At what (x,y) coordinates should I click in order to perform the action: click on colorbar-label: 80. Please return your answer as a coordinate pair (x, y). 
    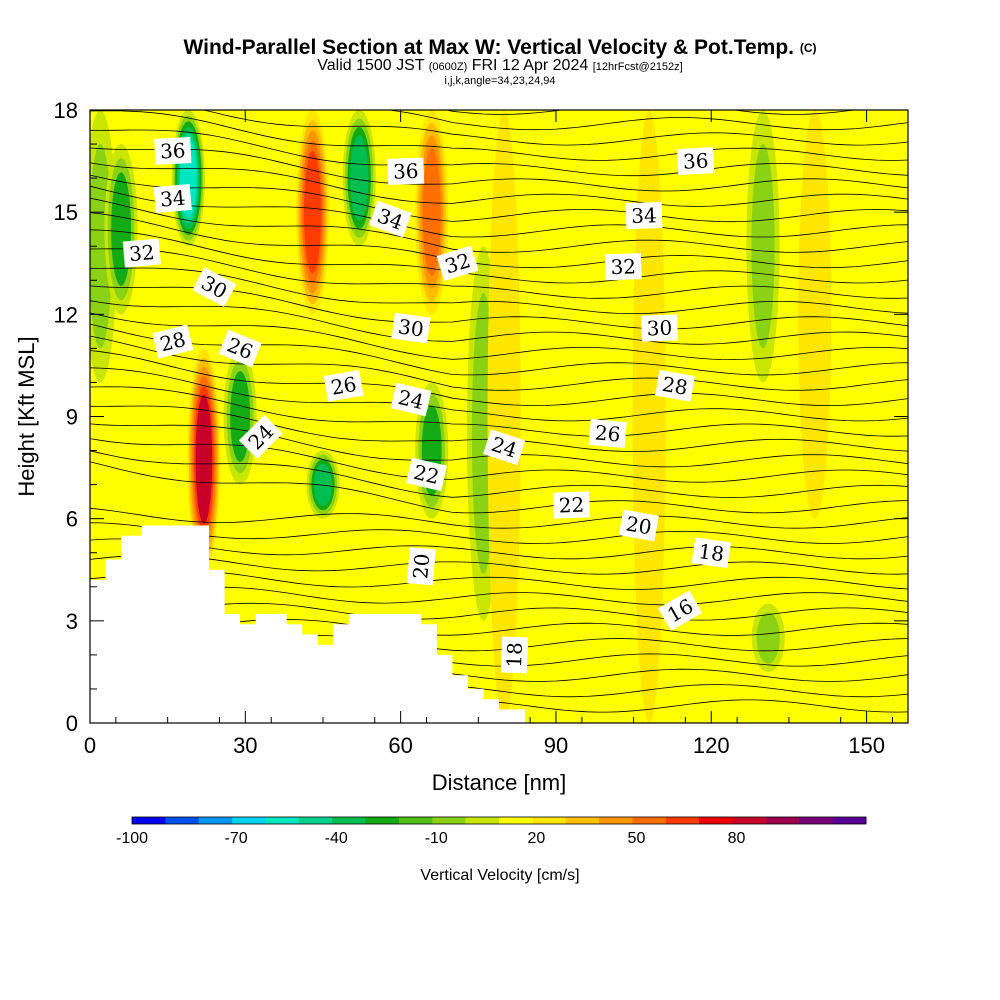
    Looking at the image, I should click on (737, 838).